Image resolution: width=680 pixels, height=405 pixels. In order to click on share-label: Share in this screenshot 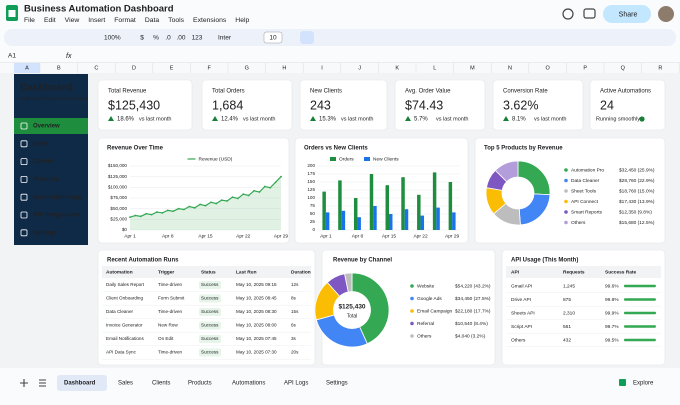, I will do `click(628, 14)`.